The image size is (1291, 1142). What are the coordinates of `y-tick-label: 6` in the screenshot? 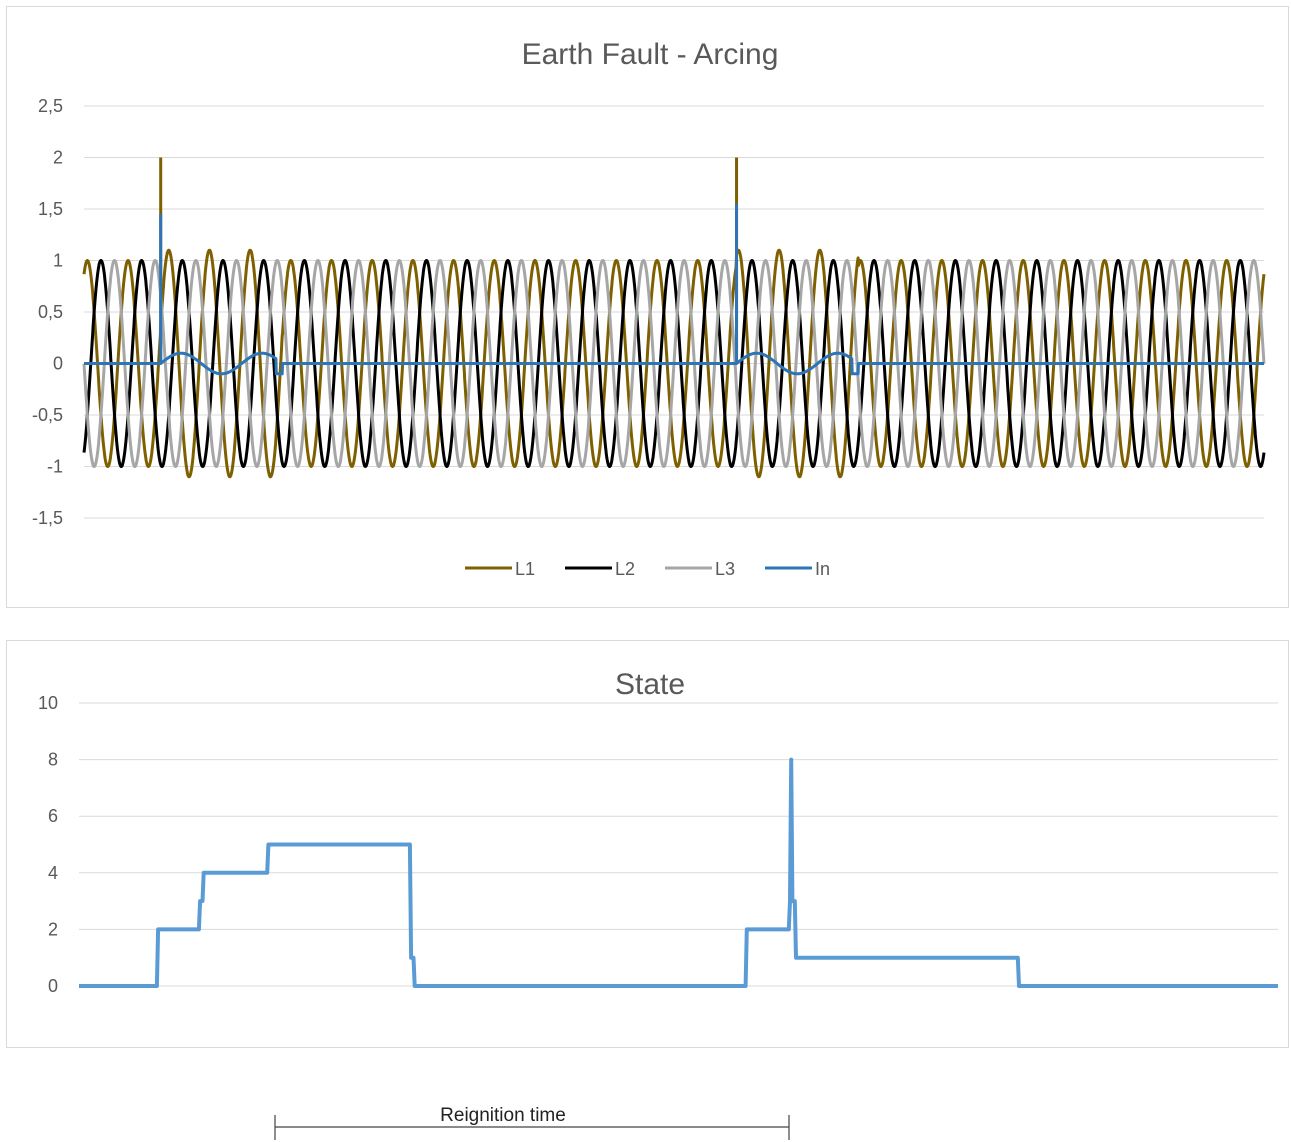 It's located at (53, 816).